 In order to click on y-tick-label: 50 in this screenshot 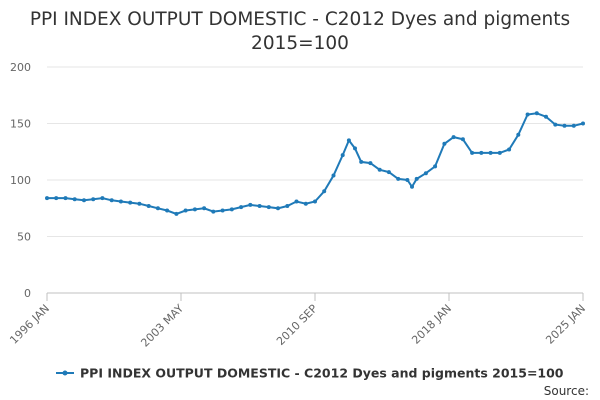, I will do `click(24, 237)`.